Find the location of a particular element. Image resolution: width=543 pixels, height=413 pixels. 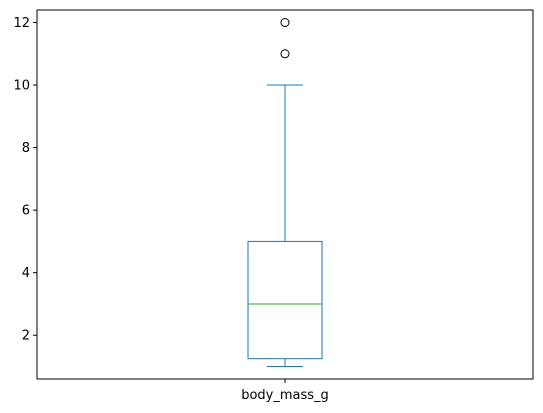

iqr-box is located at coordinates (285, 300).